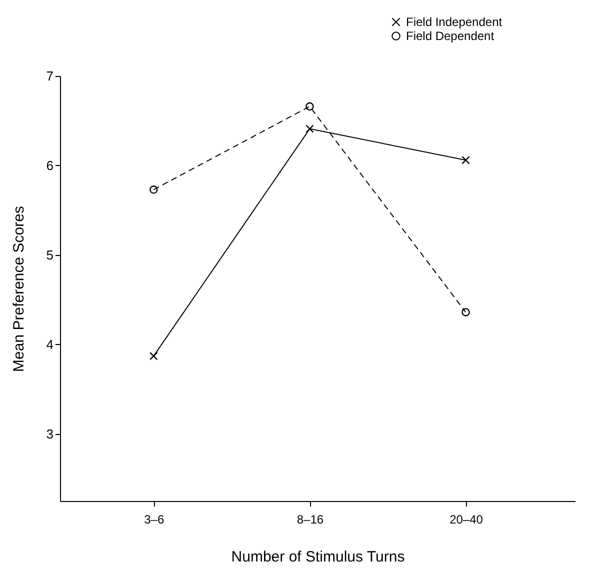 Image resolution: width=595 pixels, height=574 pixels. I want to click on y-tick-label: 7, so click(50, 76).